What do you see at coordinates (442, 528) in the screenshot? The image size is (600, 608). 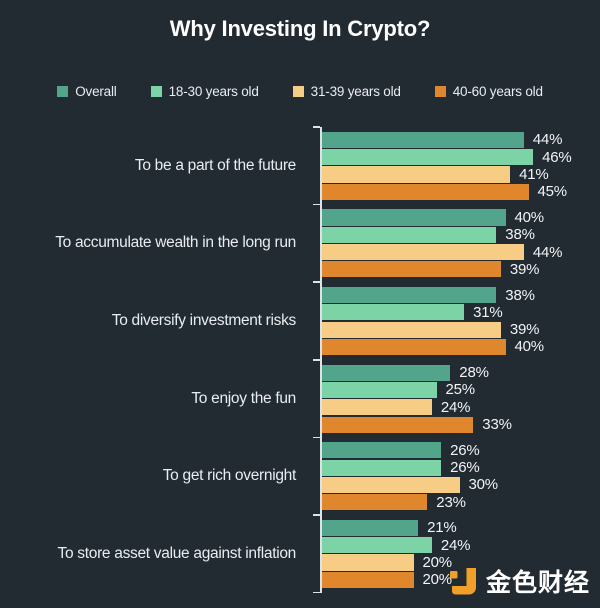 I see `bar-value-label: 21%` at bounding box center [442, 528].